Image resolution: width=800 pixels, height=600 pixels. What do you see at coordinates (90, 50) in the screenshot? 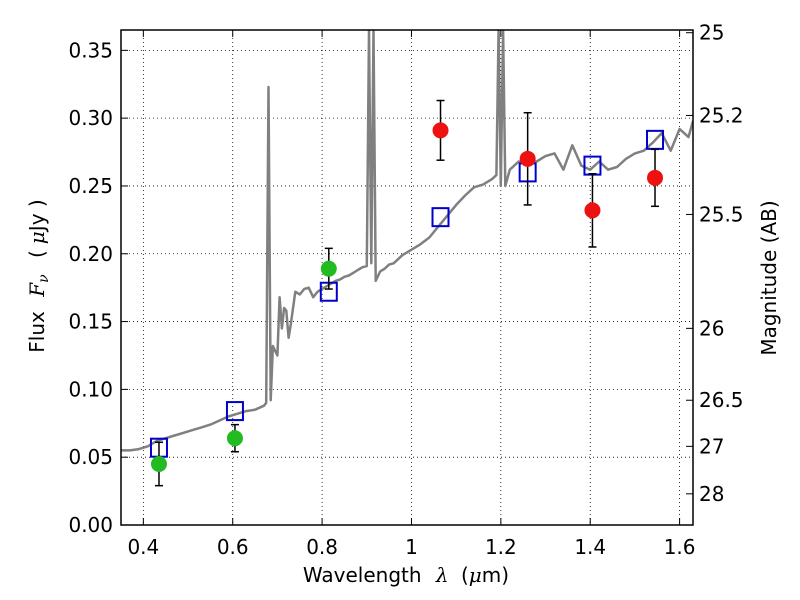
I see `y-tick-label: 0.35` at bounding box center [90, 50].